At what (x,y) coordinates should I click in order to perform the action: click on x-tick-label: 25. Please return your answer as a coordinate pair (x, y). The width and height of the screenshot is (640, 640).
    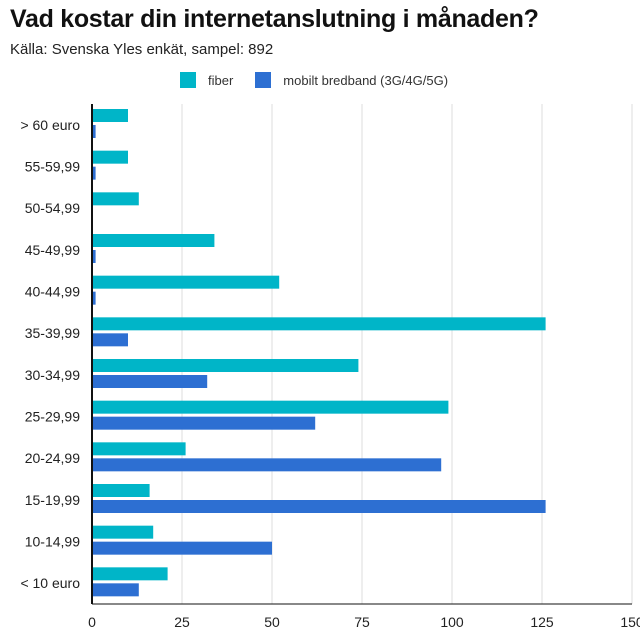
    Looking at the image, I should click on (182, 622).